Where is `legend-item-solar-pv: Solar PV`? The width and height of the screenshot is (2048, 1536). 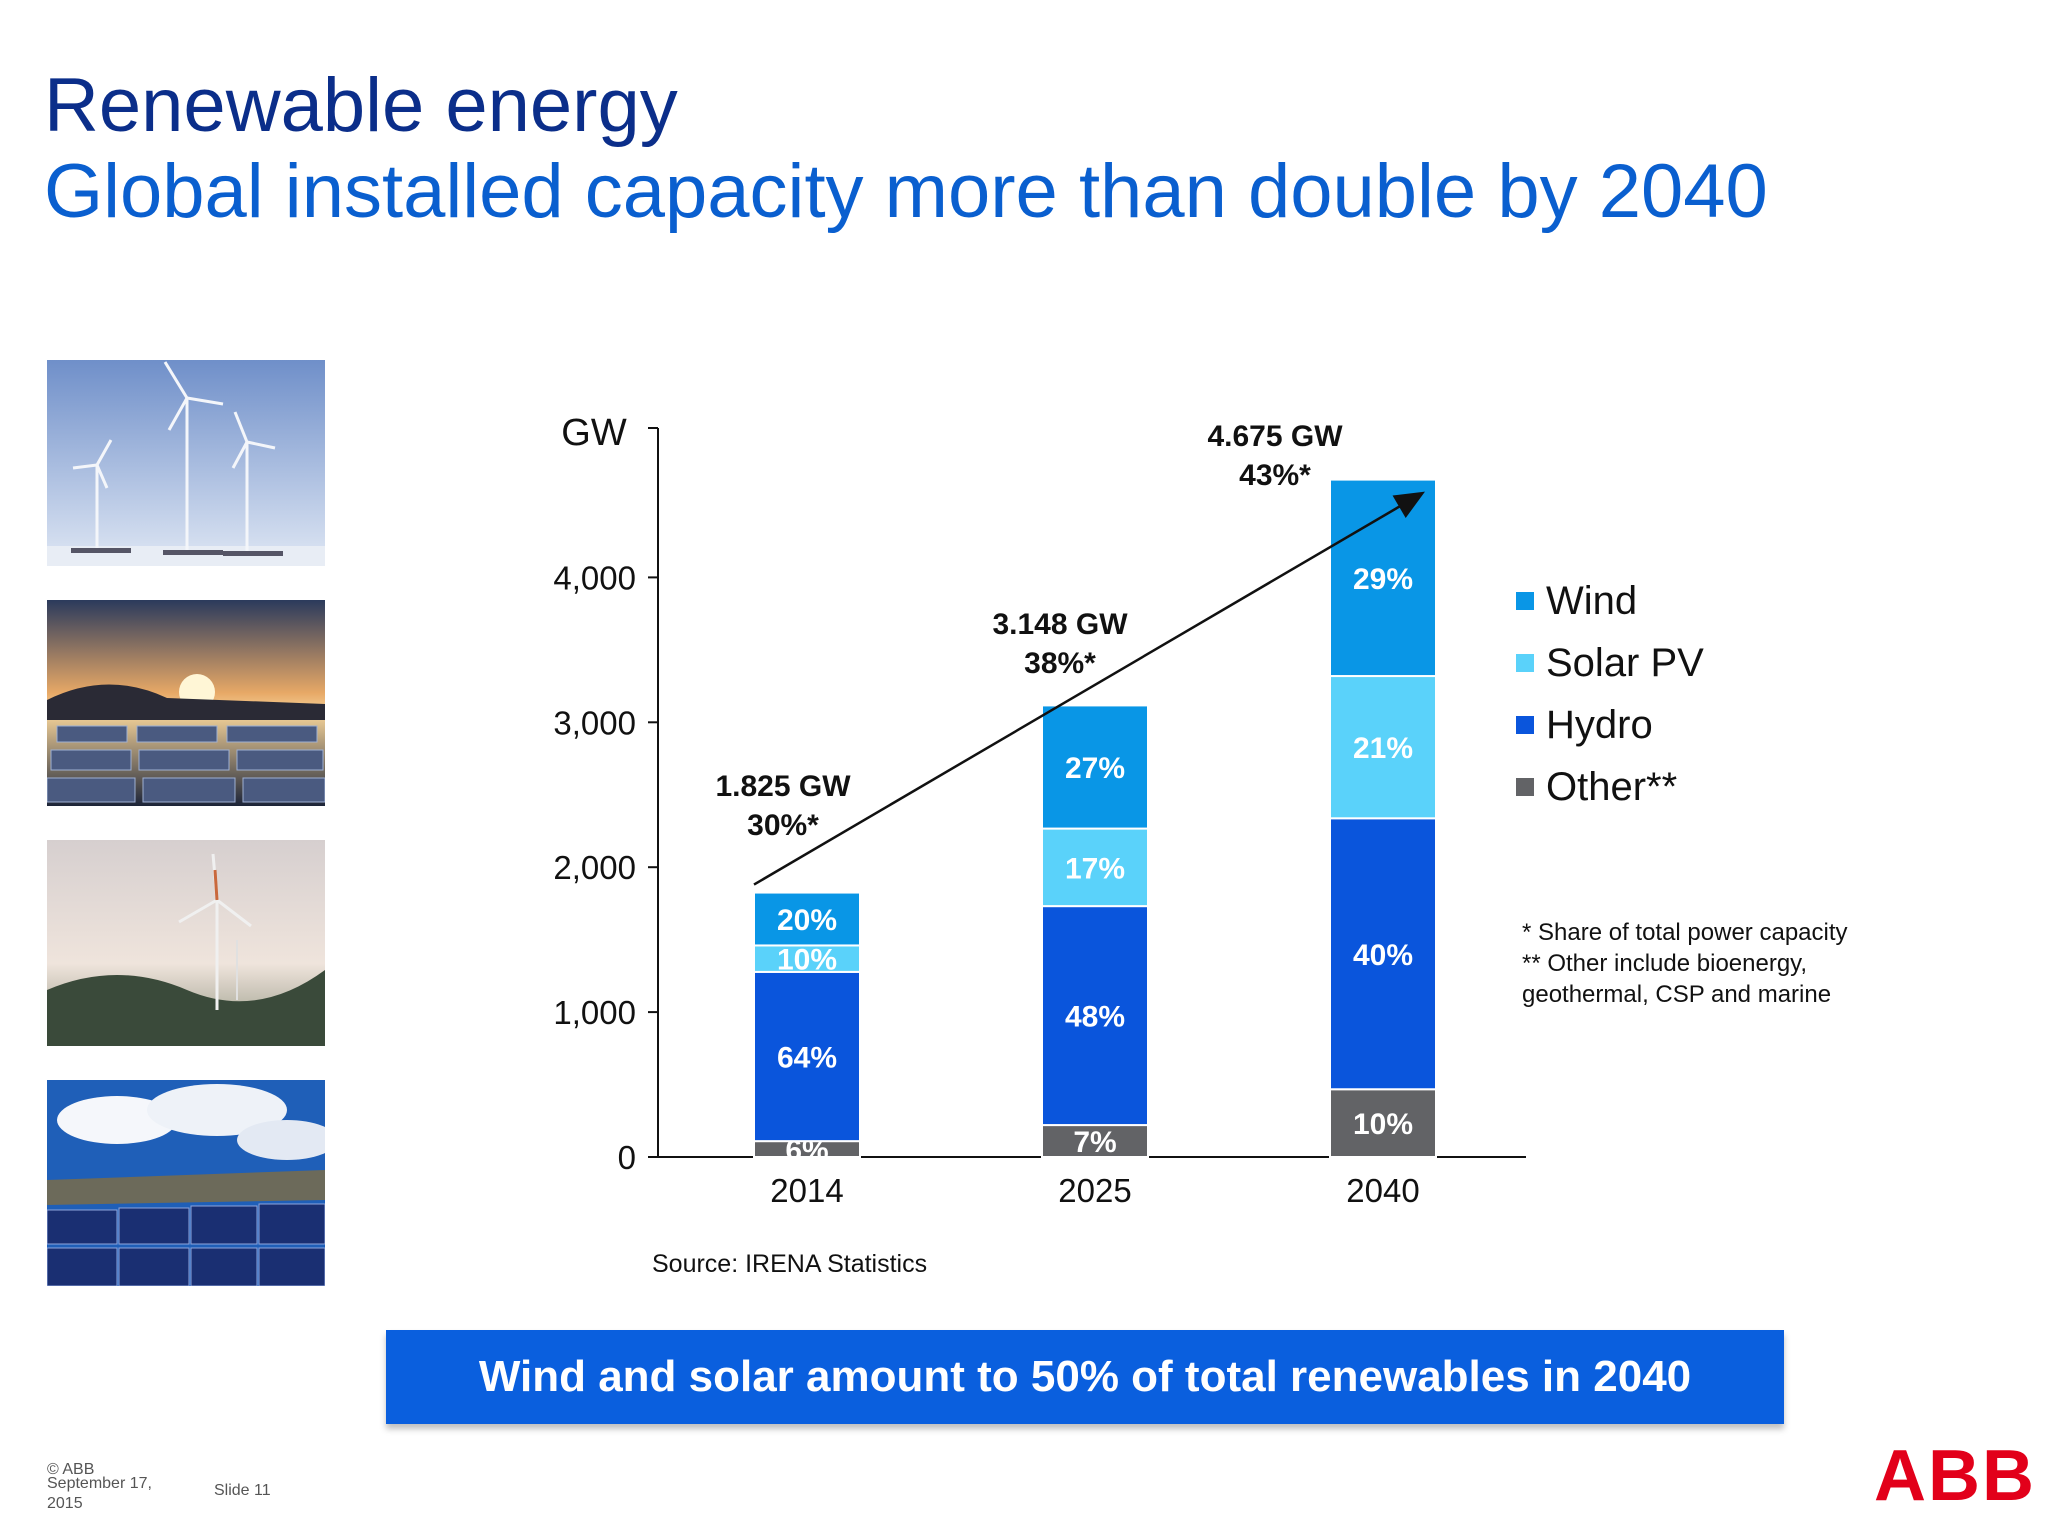 legend-item-solar-pv: Solar PV is located at coordinates (1610, 663).